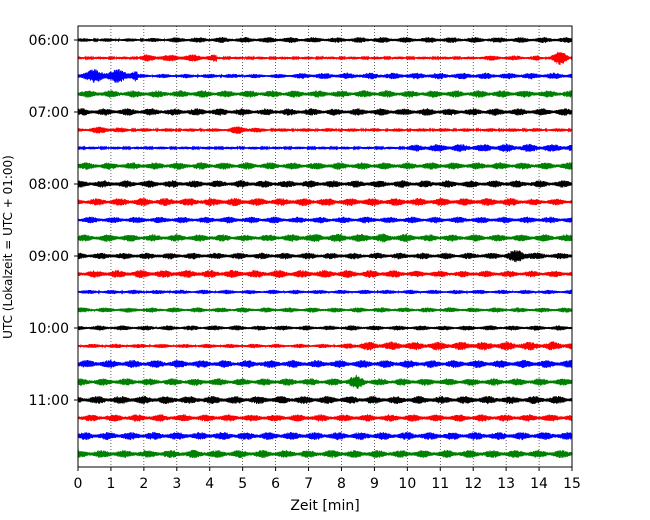 This screenshot has width=650, height=520. I want to click on x-tick-label: 5, so click(242, 484).